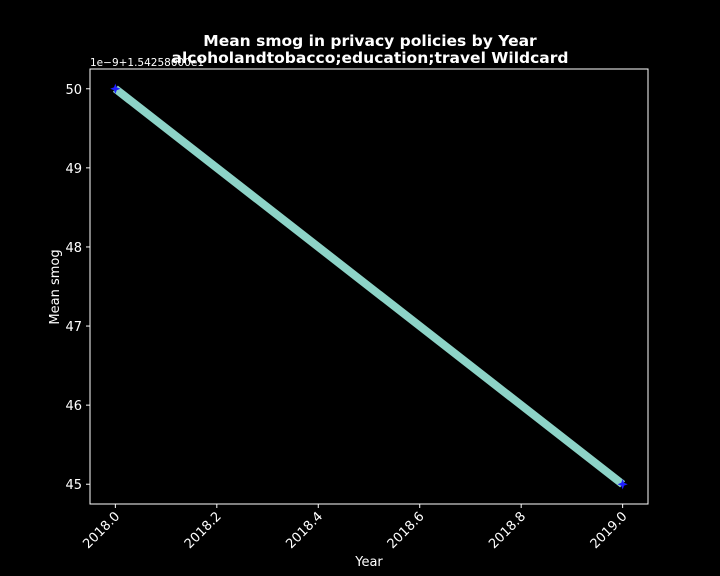 The height and width of the screenshot is (576, 720). What do you see at coordinates (73, 327) in the screenshot?
I see `y-tick-label: 47` at bounding box center [73, 327].